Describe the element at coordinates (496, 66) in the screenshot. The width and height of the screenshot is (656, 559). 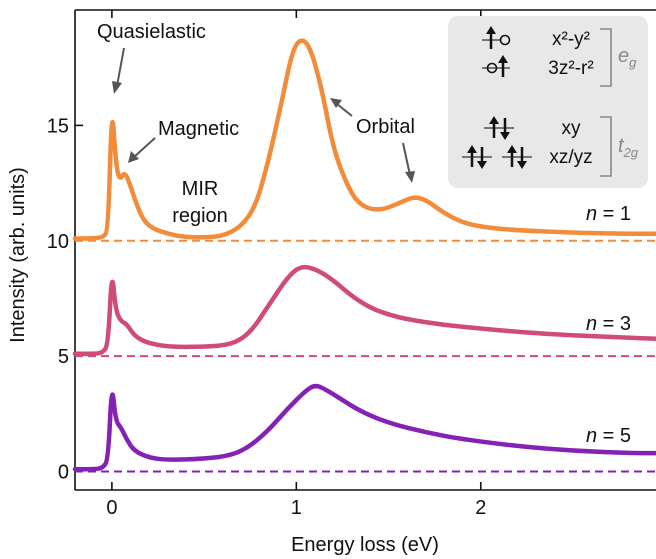
I see `eg-3z2r2-level` at that location.